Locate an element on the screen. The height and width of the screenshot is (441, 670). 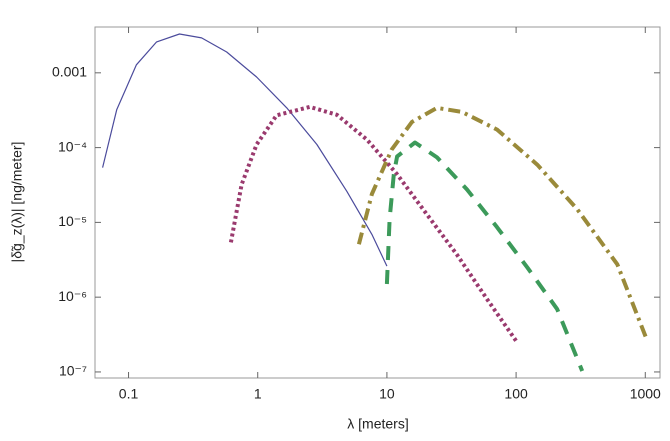
y-tick-label: 0.001 is located at coordinates (69, 72).